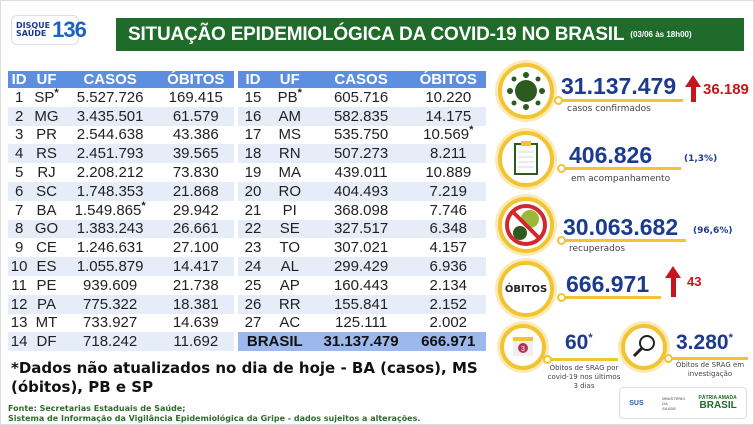  I want to click on obitos: 26.661, so click(195, 229).